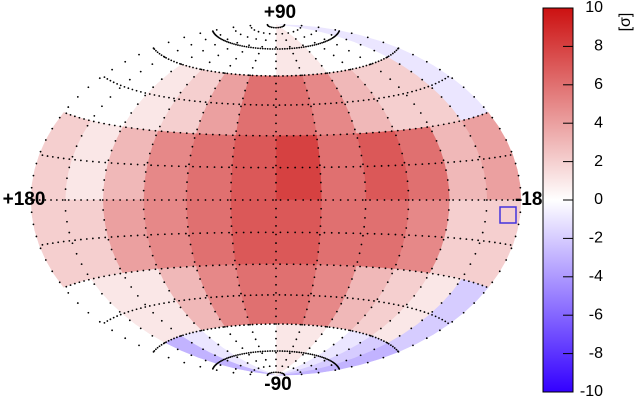  What do you see at coordinates (596, 353) in the screenshot?
I see `colorbar-tick-label: -8` at bounding box center [596, 353].